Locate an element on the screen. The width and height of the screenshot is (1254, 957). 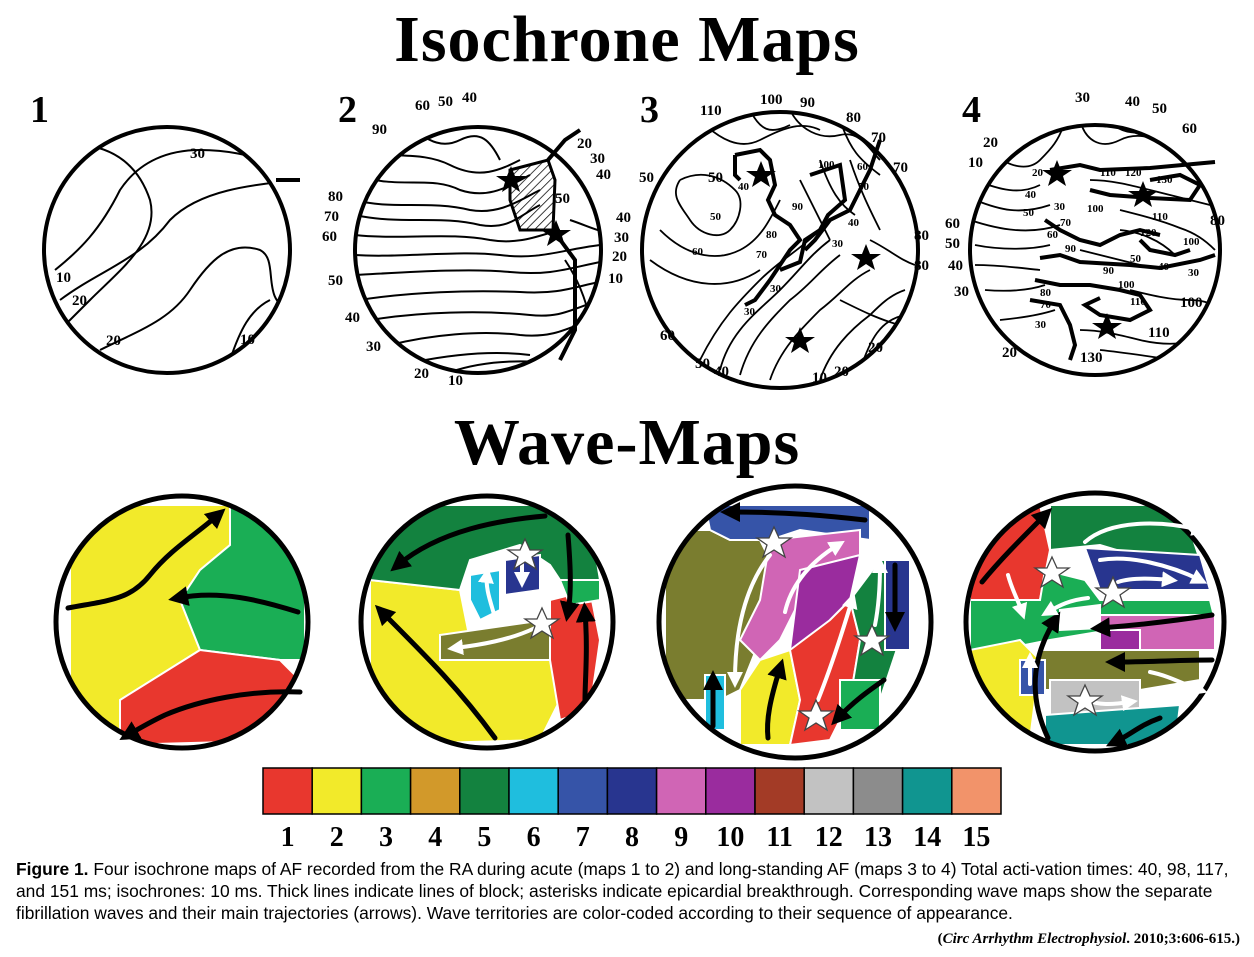
legend-number: 5 is located at coordinates (484, 837).